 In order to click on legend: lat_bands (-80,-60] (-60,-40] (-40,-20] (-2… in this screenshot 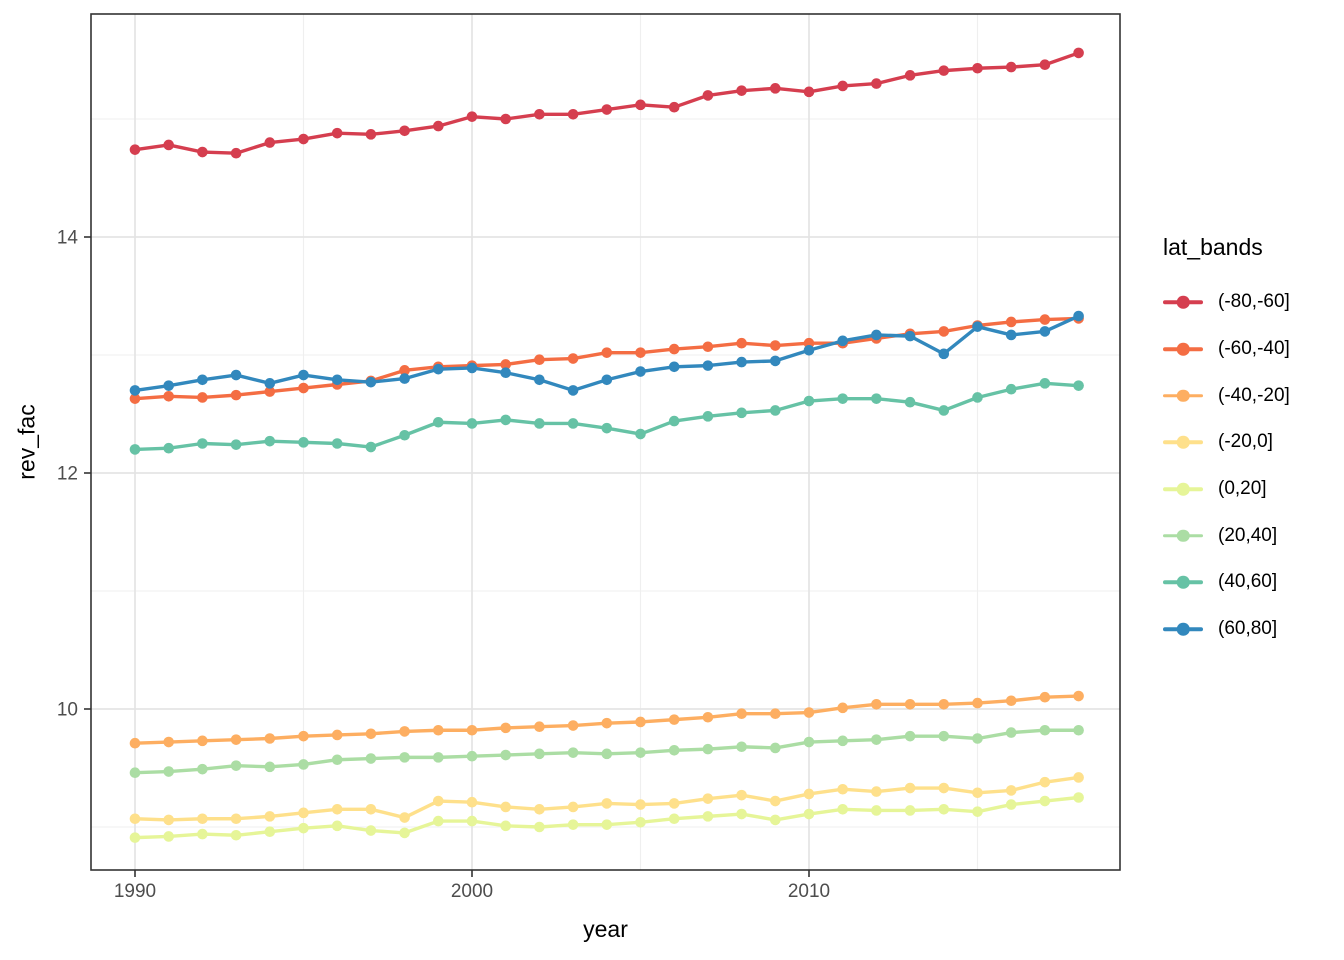, I will do `click(1226, 443)`.